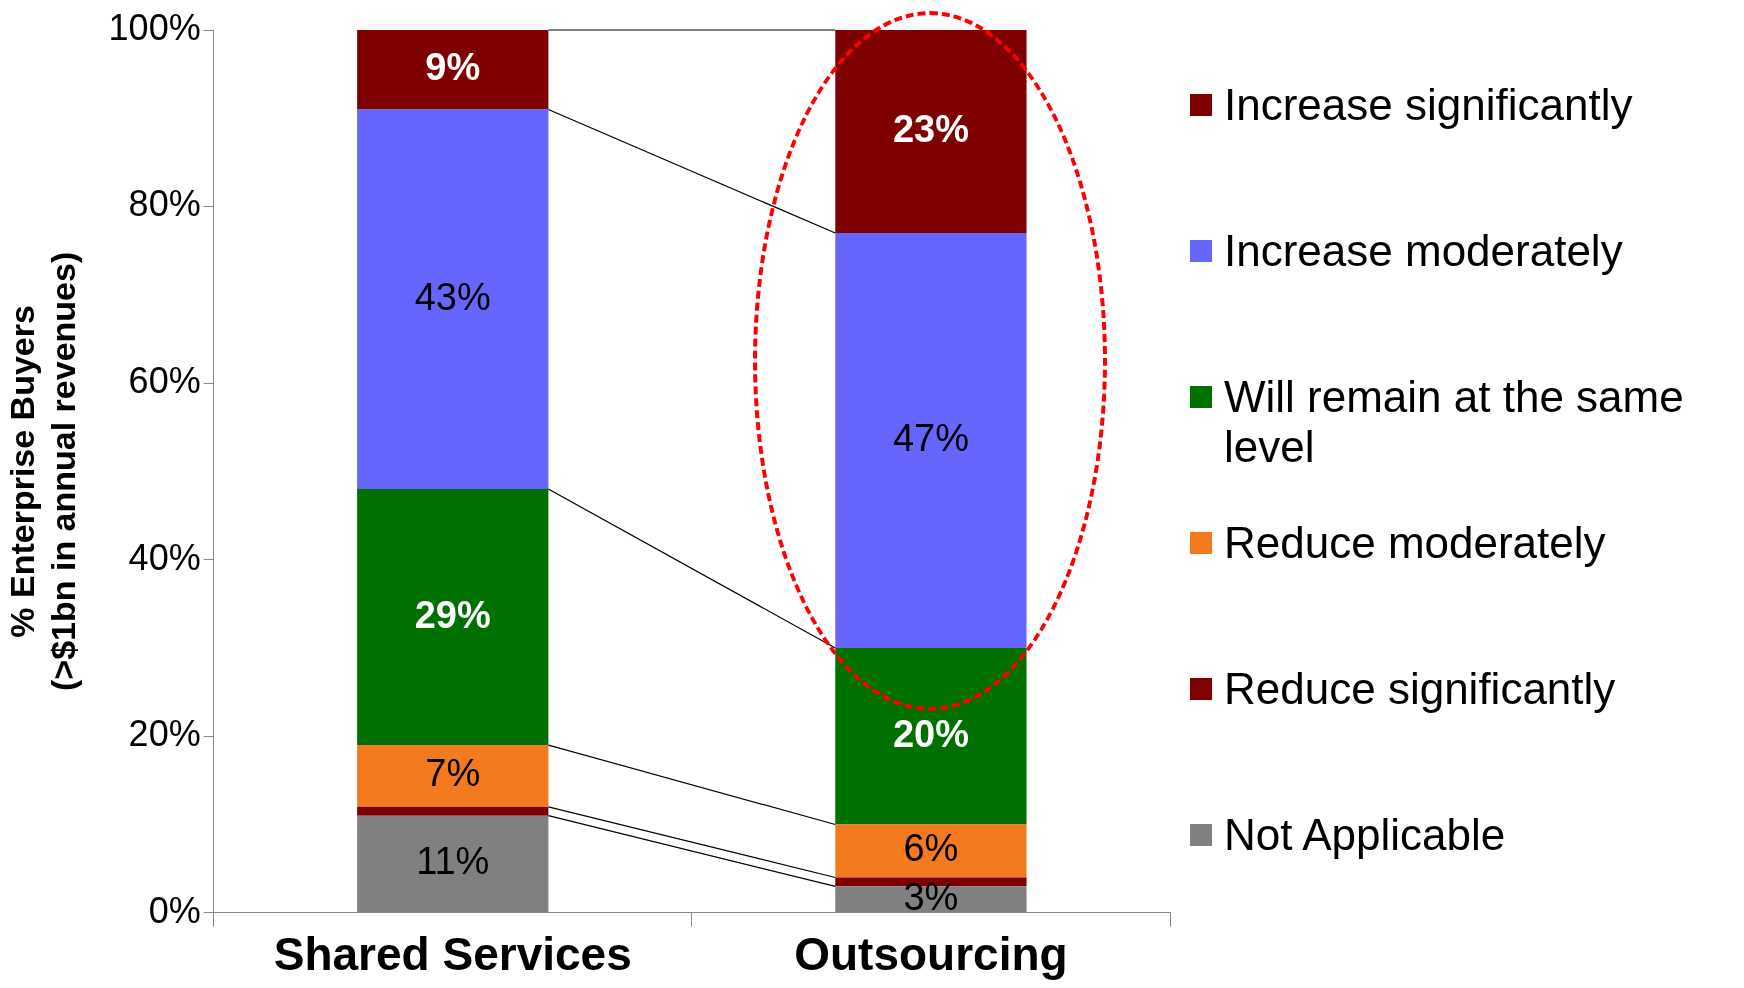 This screenshot has width=1744, height=988. I want to click on data-label: 7%, so click(453, 773).